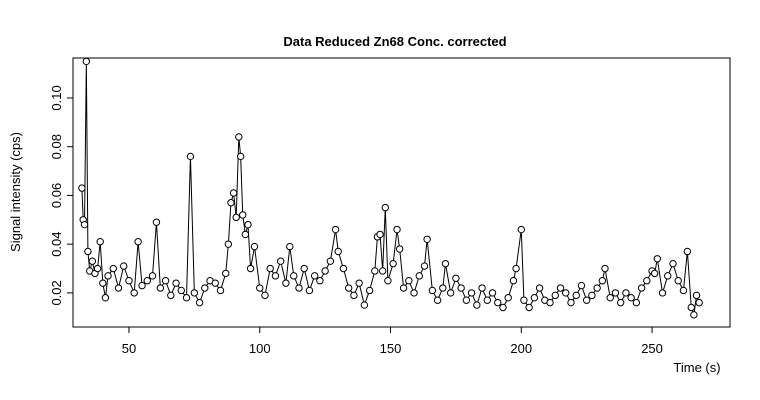 This screenshot has height=400, width=760. I want to click on x-tick-label: 250, so click(652, 348).